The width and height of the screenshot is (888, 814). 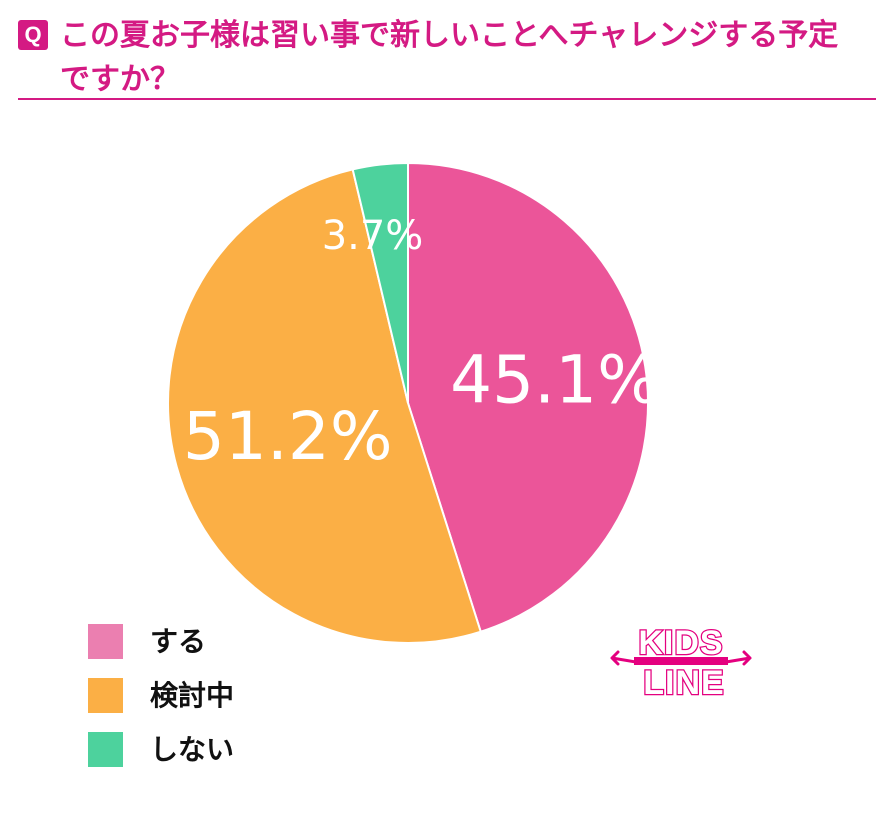 What do you see at coordinates (680, 643) in the screenshot?
I see `logo-text-top: KIDS` at bounding box center [680, 643].